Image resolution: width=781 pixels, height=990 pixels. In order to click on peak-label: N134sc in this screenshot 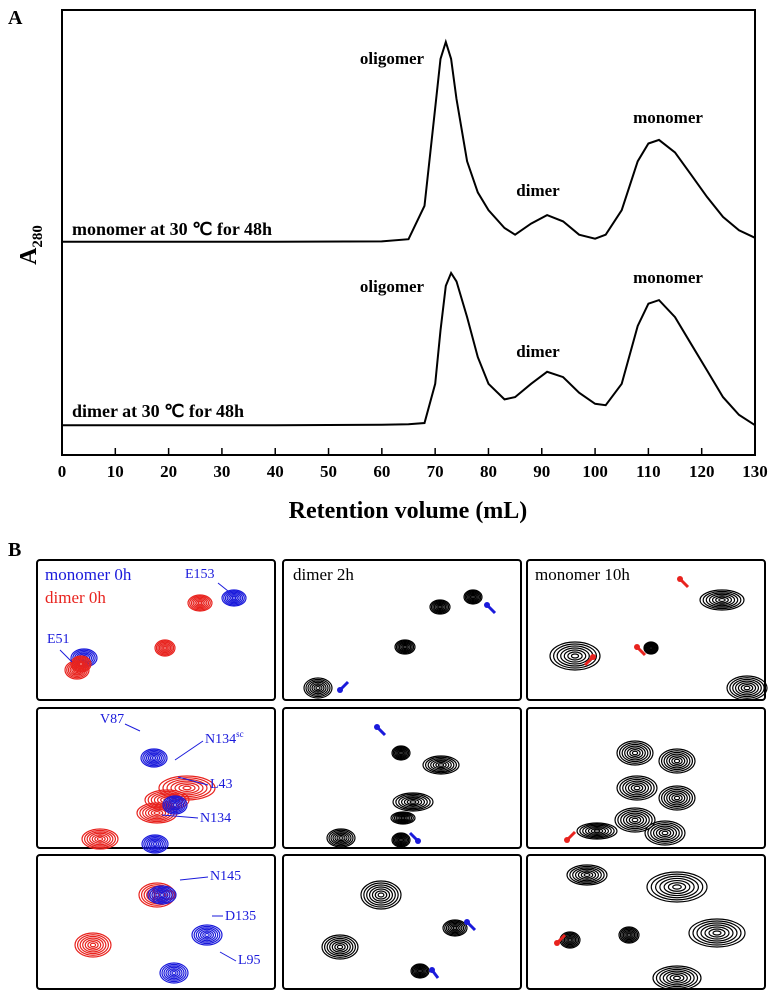, I will do `click(224, 738)`.